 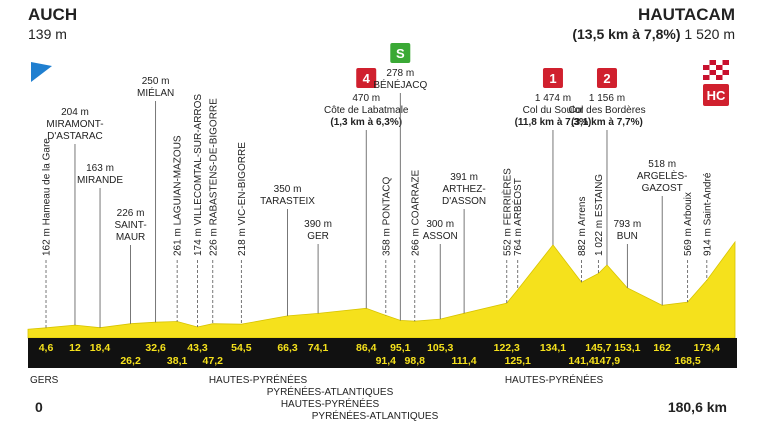 I want to click on waypoint-label: 882 m Arrens, so click(x=582, y=226).